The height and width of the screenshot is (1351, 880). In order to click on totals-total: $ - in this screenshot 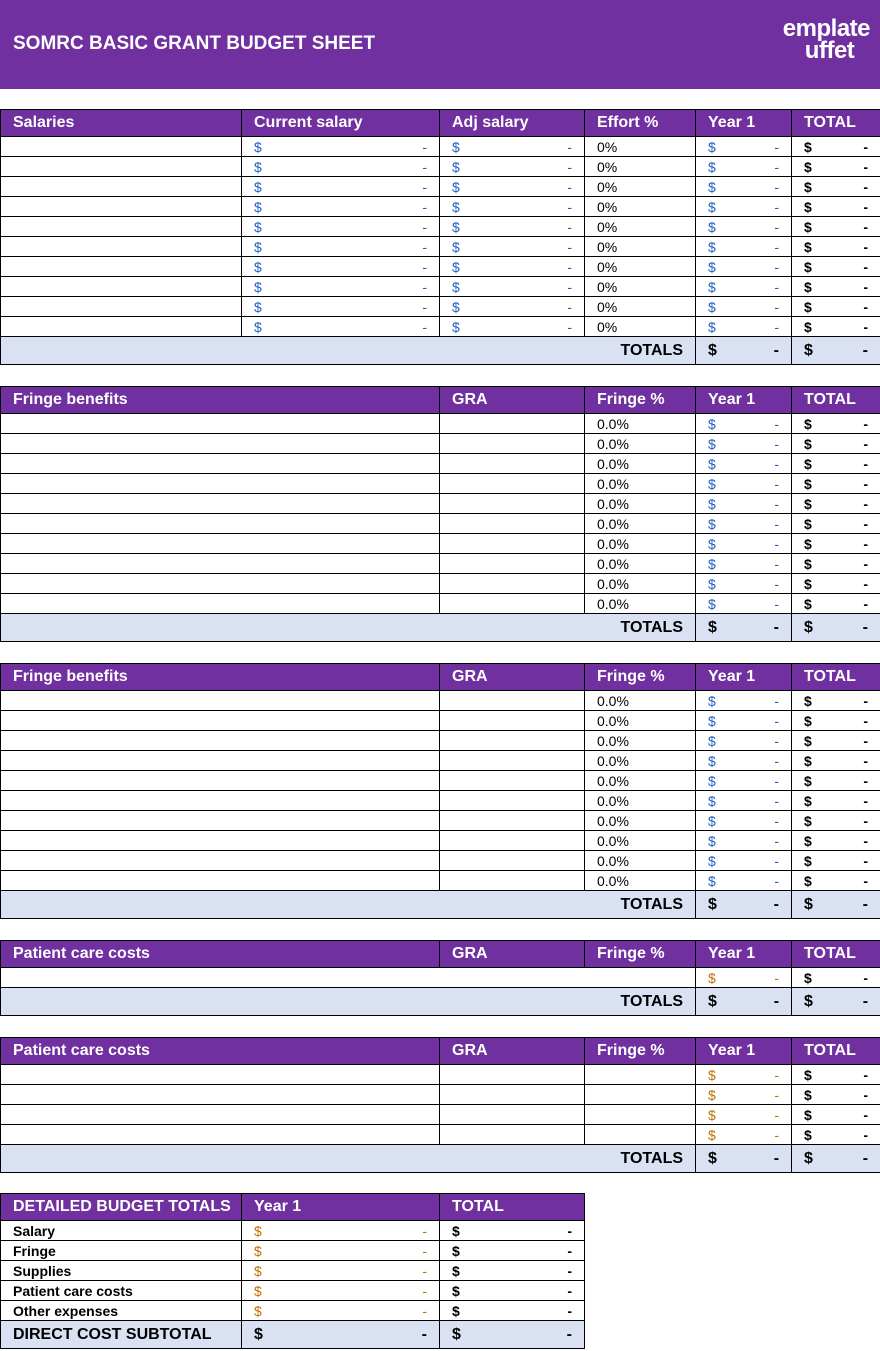, I will do `click(835, 904)`.